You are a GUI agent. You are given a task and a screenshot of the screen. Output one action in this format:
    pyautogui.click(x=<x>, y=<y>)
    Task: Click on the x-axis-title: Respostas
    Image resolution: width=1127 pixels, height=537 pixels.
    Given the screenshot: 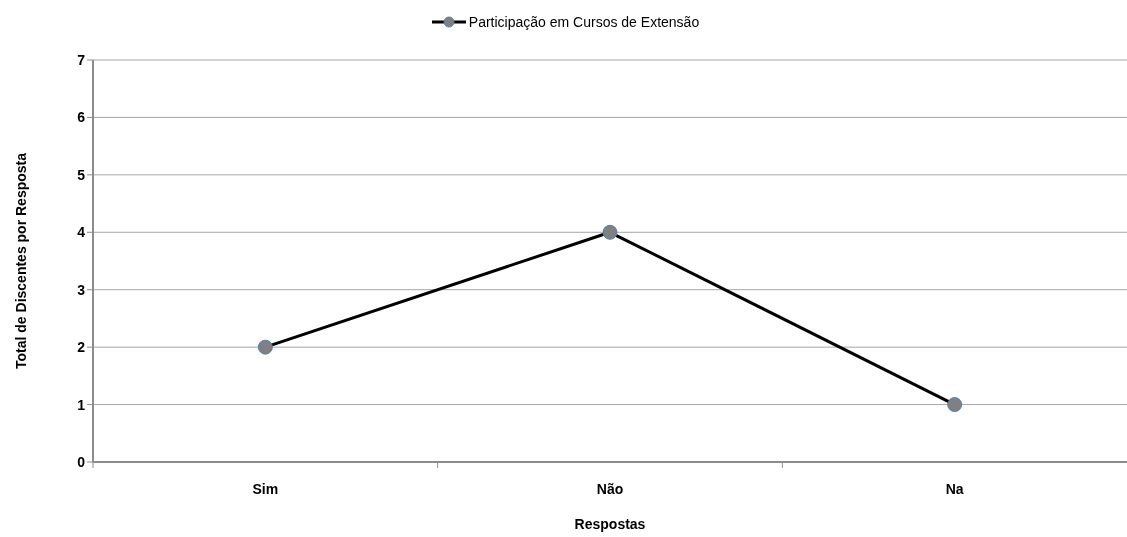 What is the action you would take?
    pyautogui.click(x=610, y=524)
    